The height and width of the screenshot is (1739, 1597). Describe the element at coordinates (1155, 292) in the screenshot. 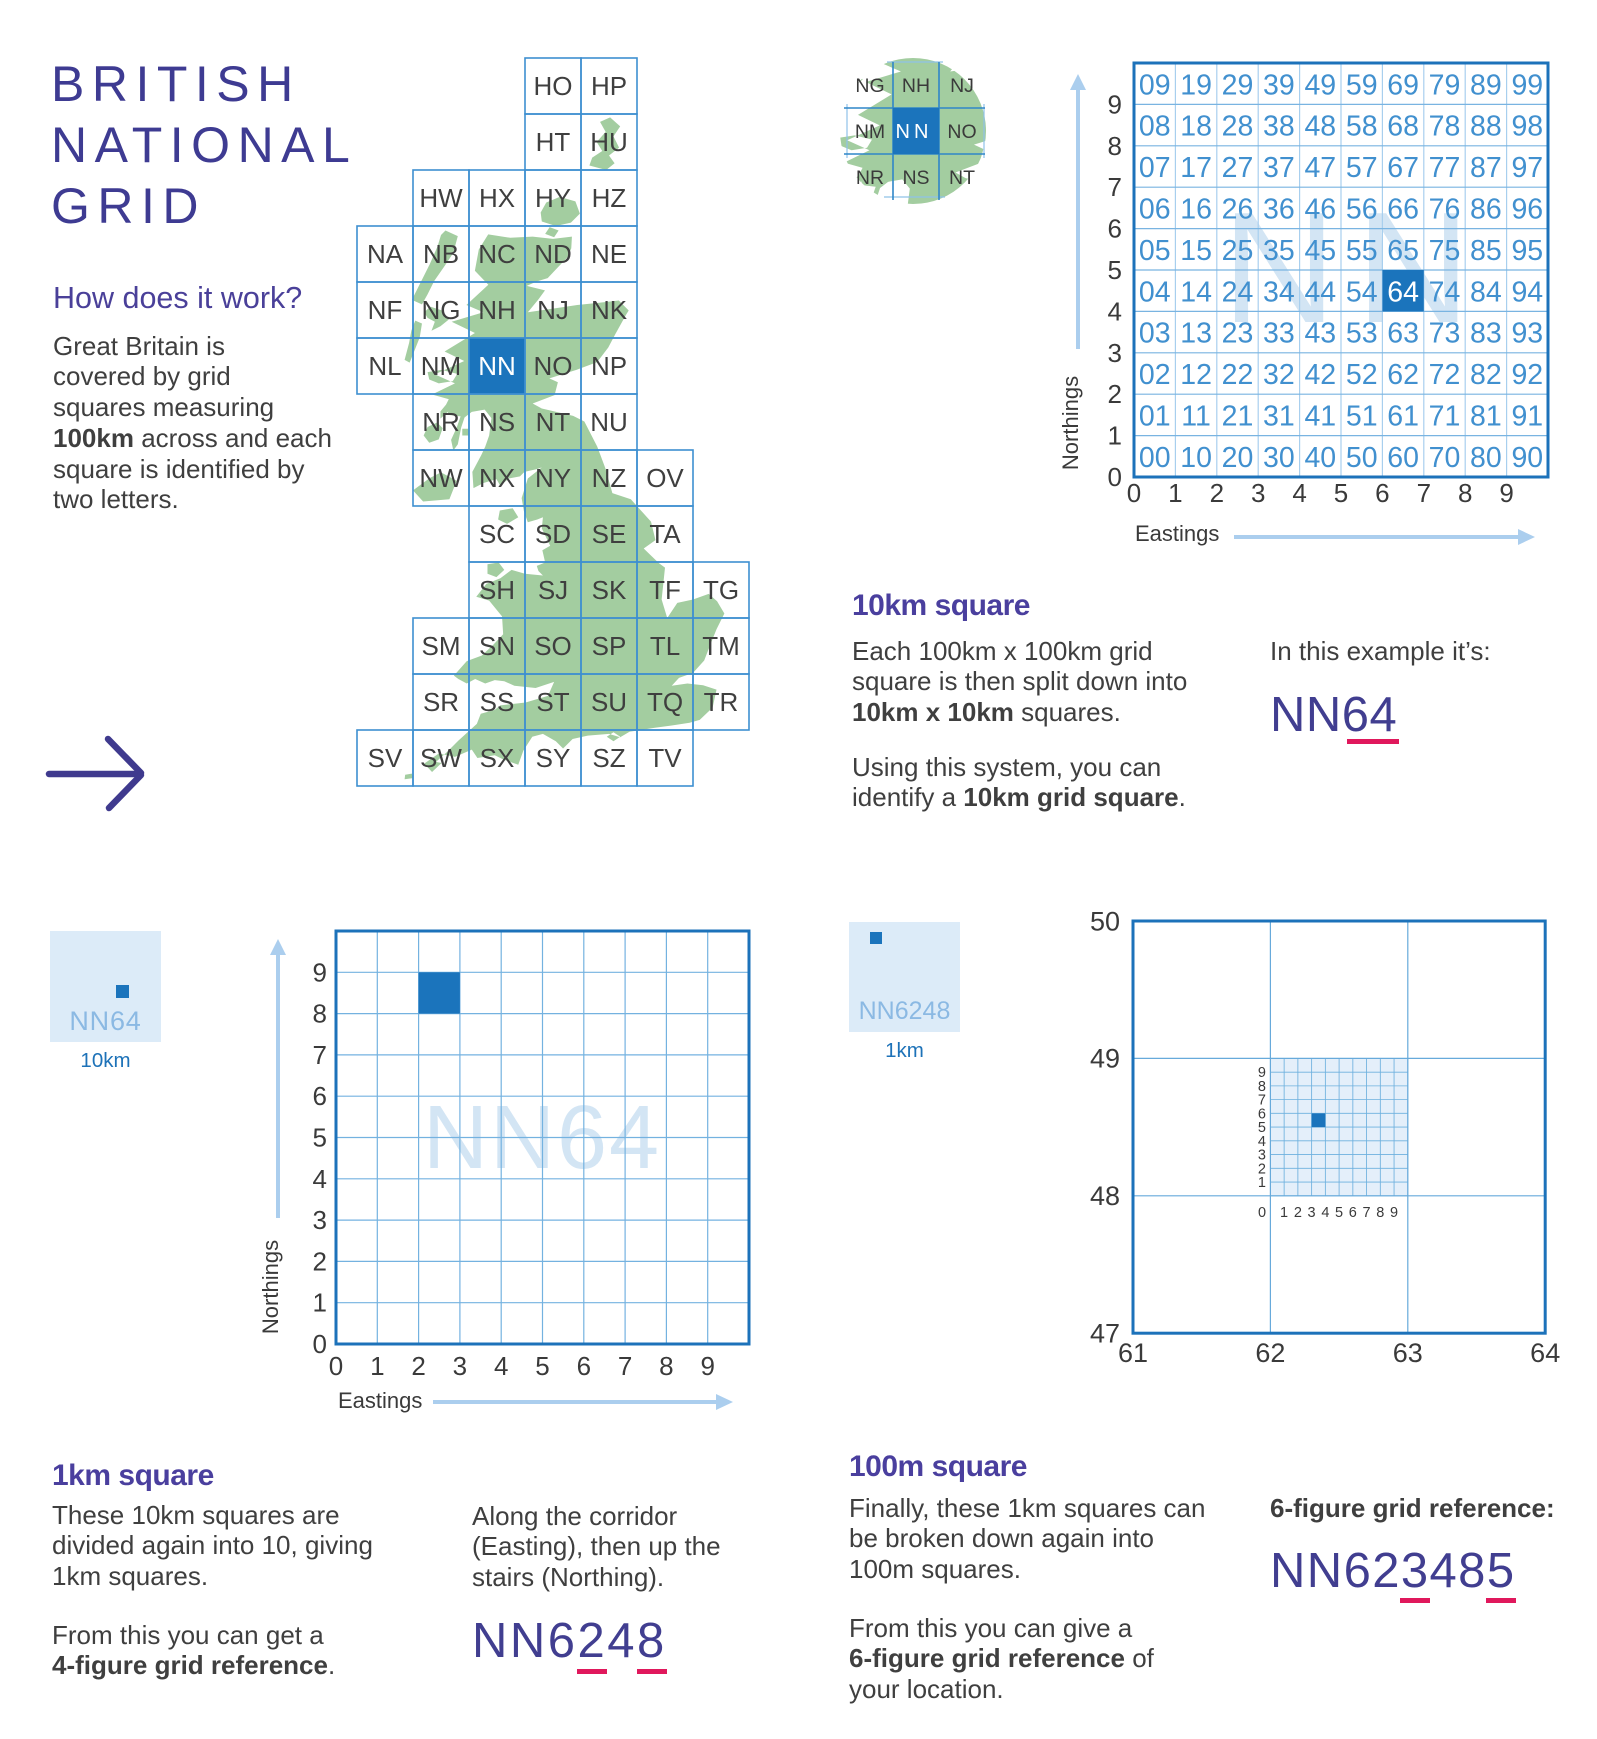

I see `svg-text: 04` at that location.